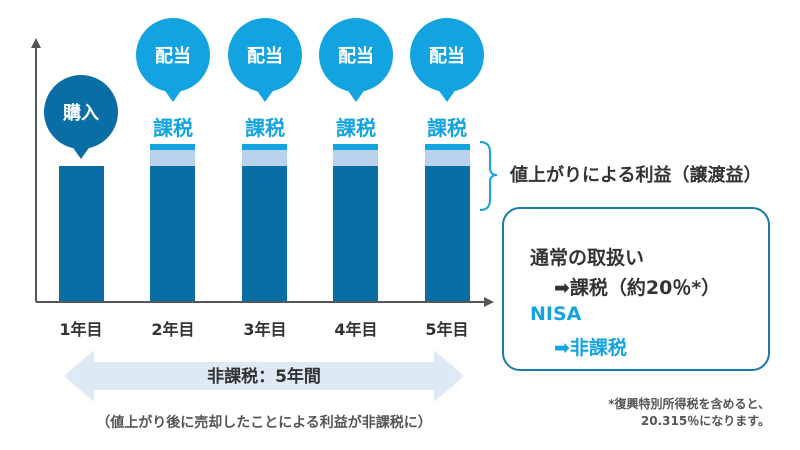 The width and height of the screenshot is (800, 450). What do you see at coordinates (80, 113) in the screenshot?
I see `purchase-bubble-label: 購入` at bounding box center [80, 113].